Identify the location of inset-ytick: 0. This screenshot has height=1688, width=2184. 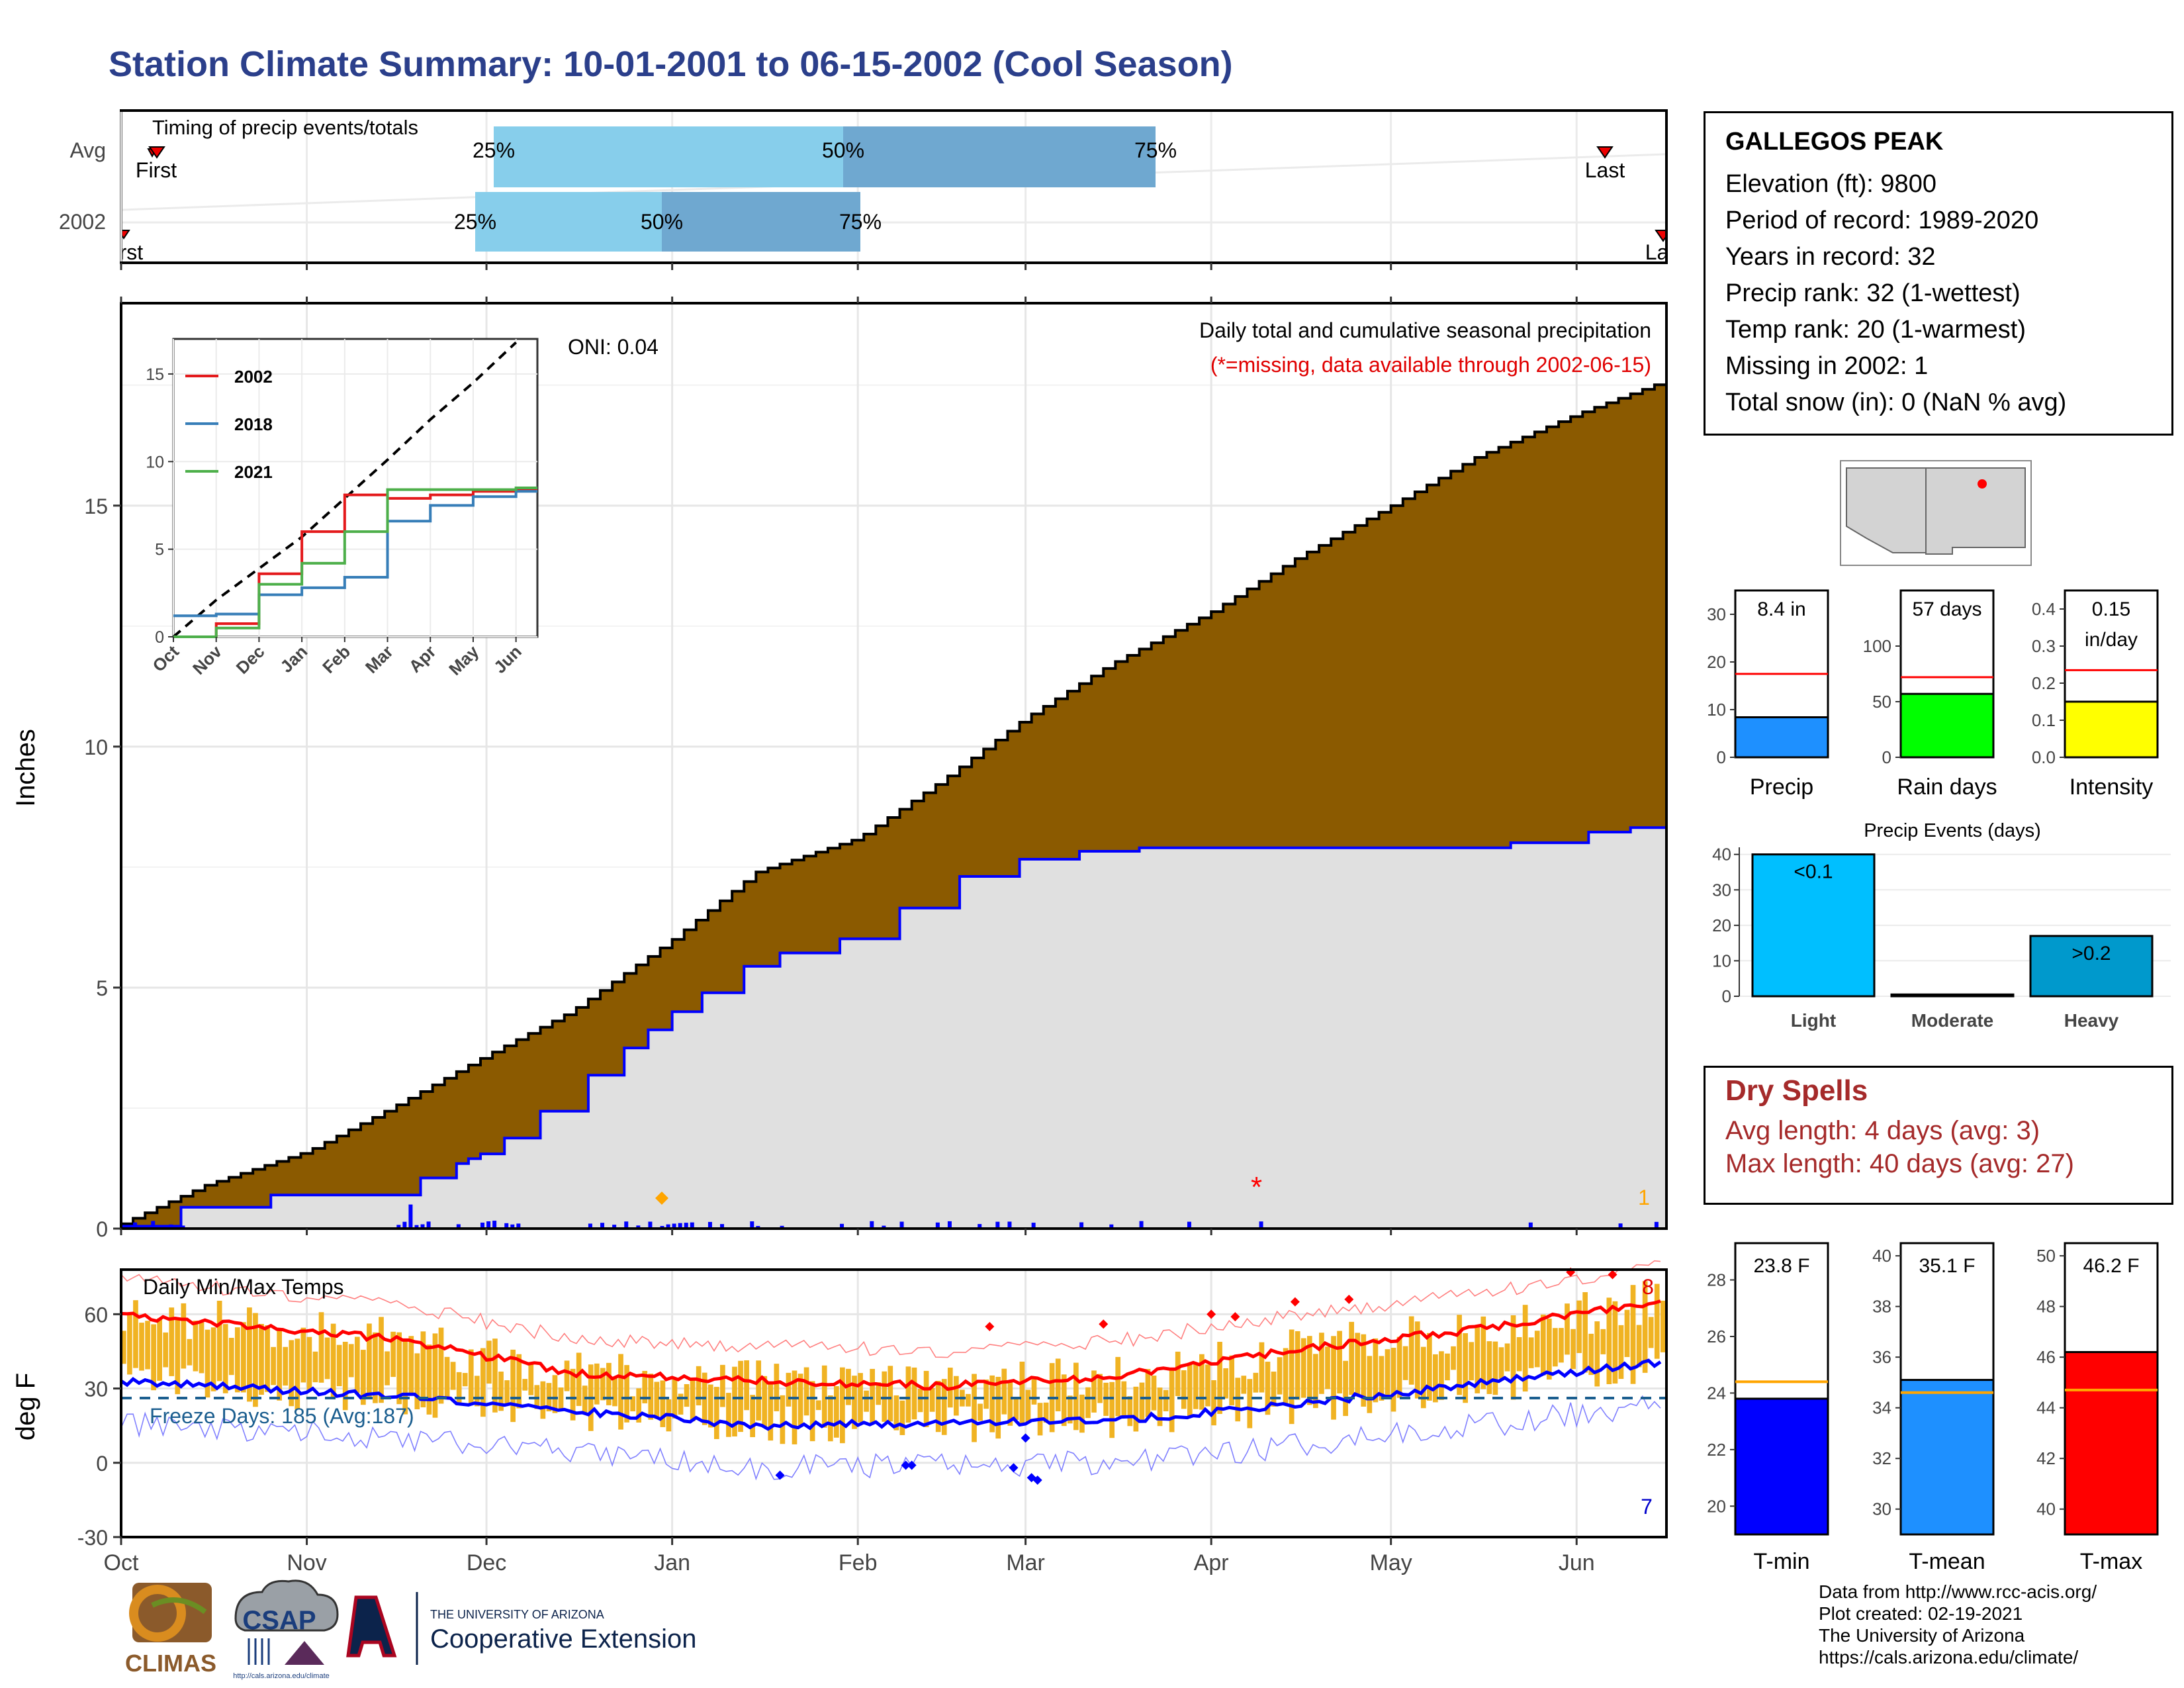
(159, 637).